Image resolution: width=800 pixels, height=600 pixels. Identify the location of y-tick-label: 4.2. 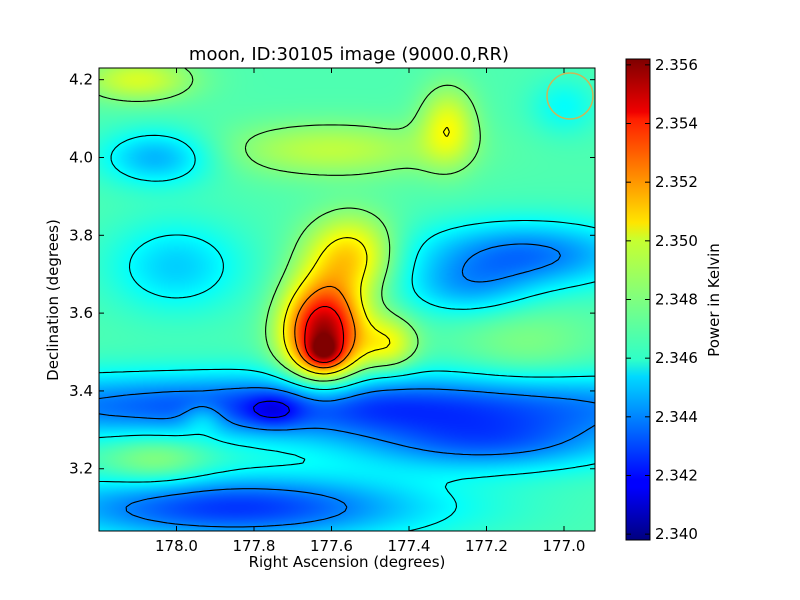
(81, 80).